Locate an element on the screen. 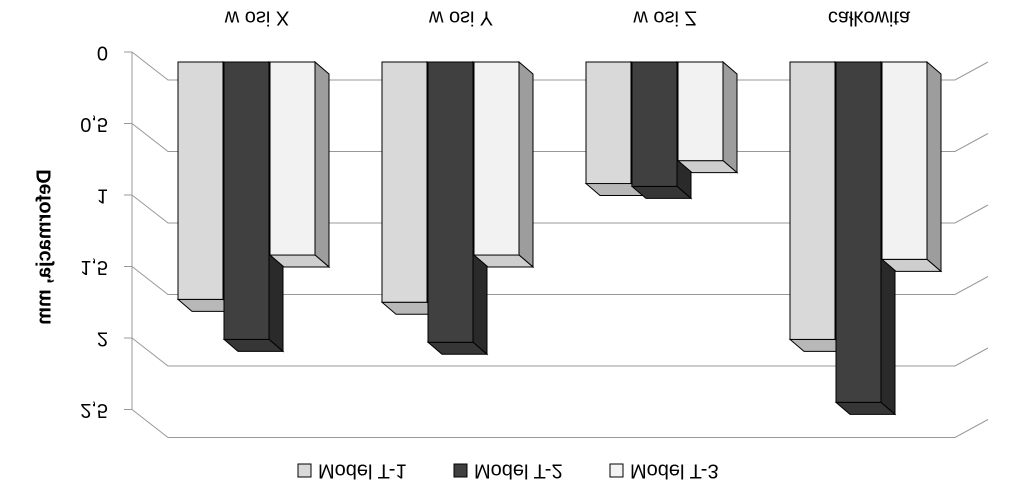 The height and width of the screenshot is (495, 1024). legend-label: Model T-3 is located at coordinates (674, 471).